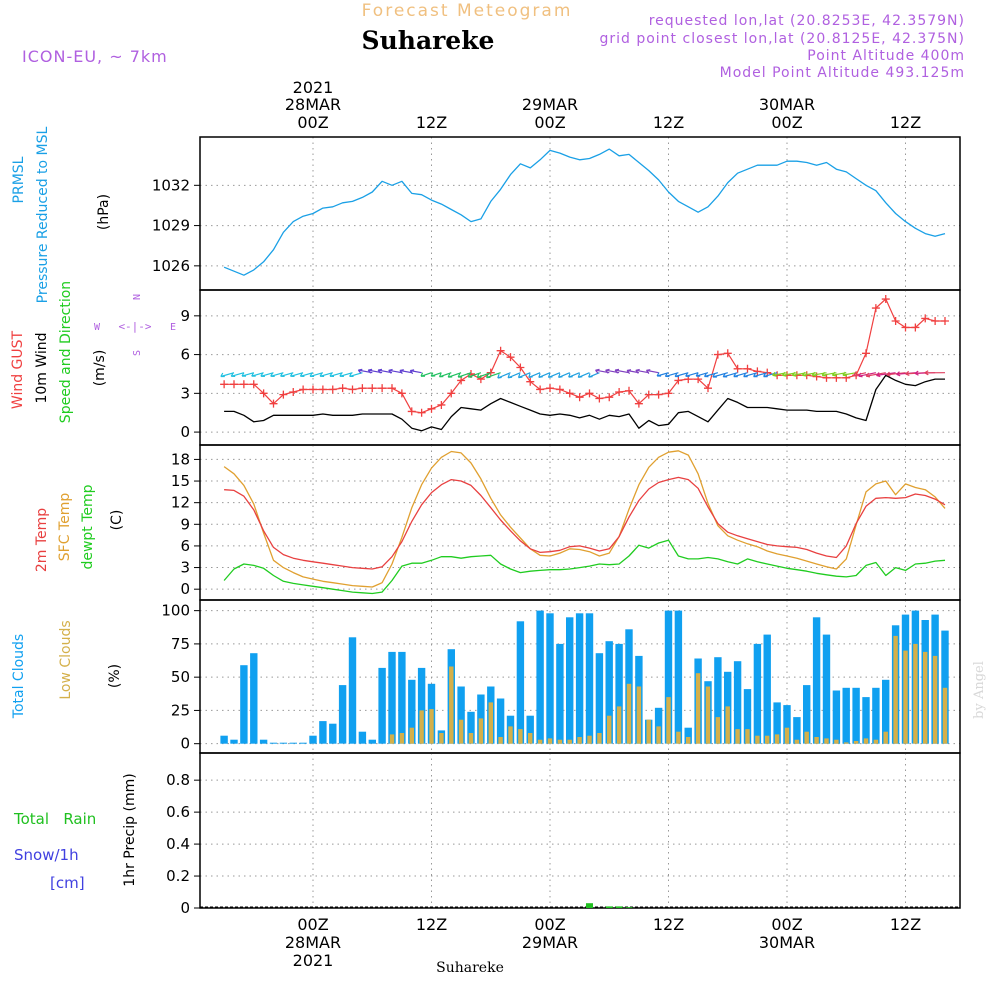  What do you see at coordinates (584, 519) in the screenshot?
I see `sfc-temp-line` at bounding box center [584, 519].